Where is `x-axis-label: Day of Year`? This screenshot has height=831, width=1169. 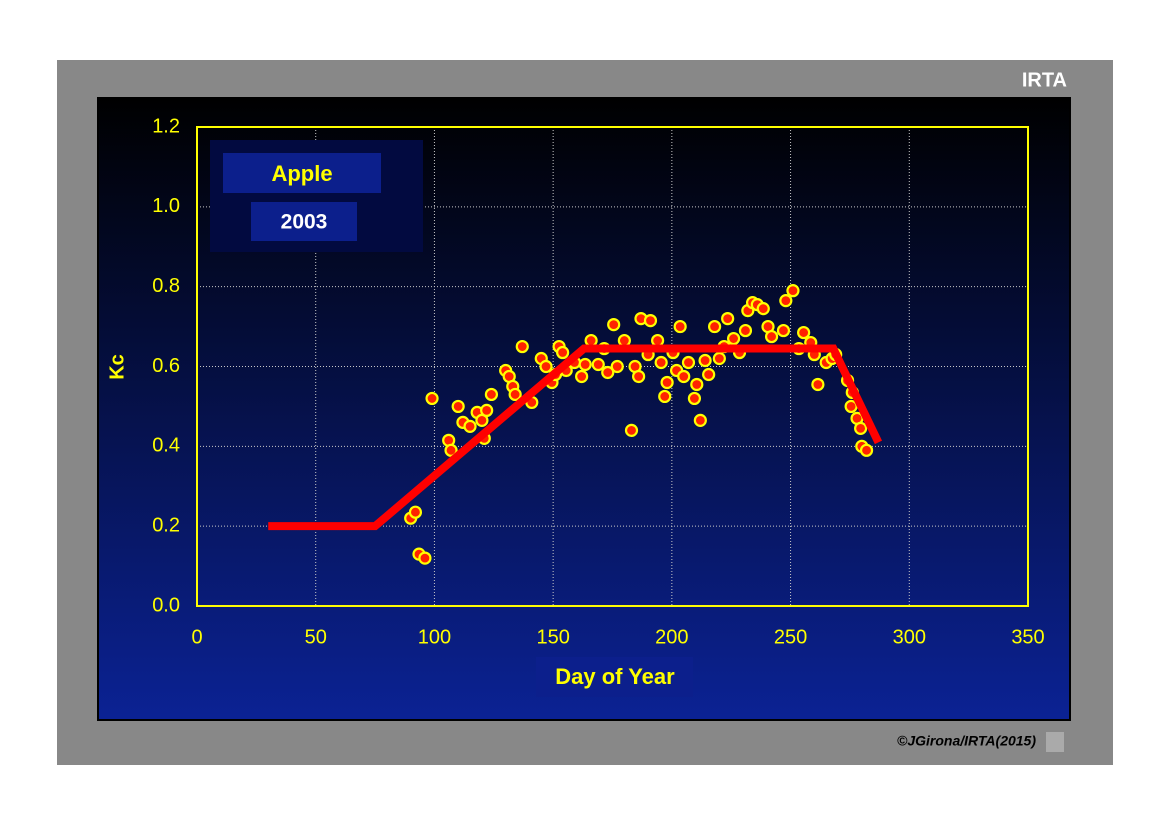 x-axis-label: Day of Year is located at coordinates (615, 676).